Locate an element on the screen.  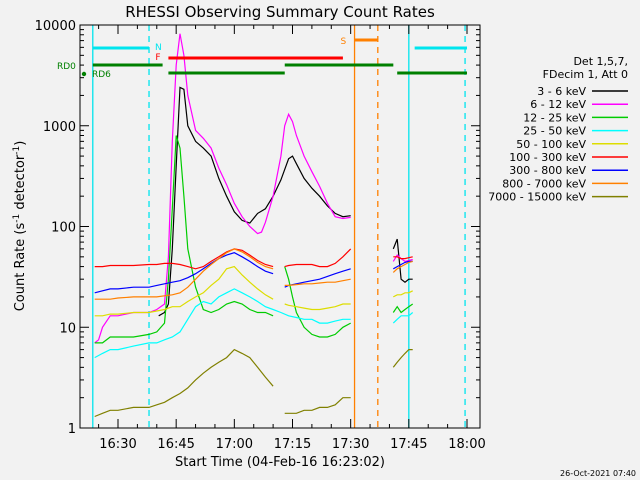
y-axis-label-end: ) is located at coordinates (20, 143).